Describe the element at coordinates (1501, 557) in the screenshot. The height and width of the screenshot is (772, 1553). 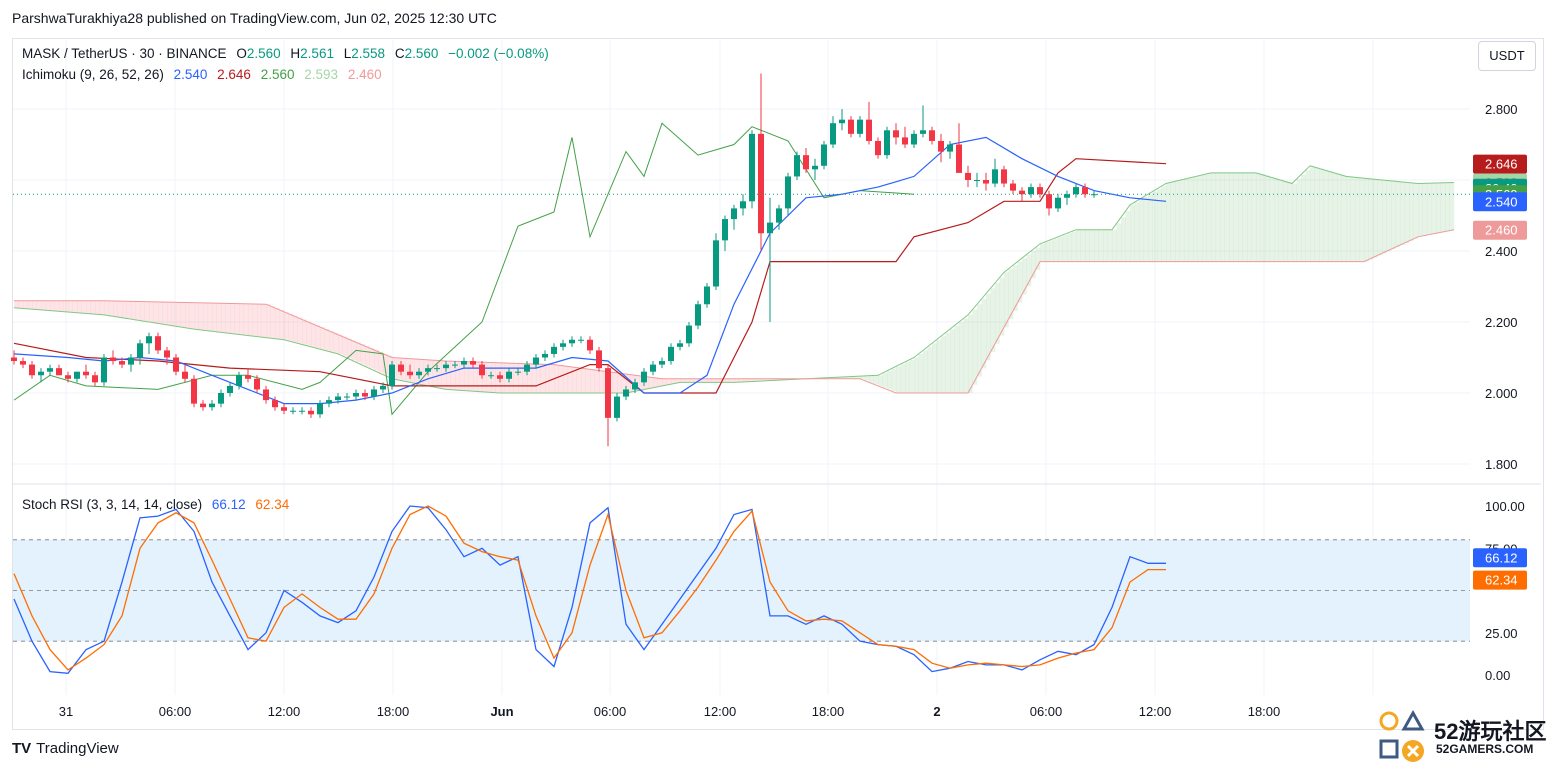
I see `stoch-value-tag-label: 66.12` at that location.